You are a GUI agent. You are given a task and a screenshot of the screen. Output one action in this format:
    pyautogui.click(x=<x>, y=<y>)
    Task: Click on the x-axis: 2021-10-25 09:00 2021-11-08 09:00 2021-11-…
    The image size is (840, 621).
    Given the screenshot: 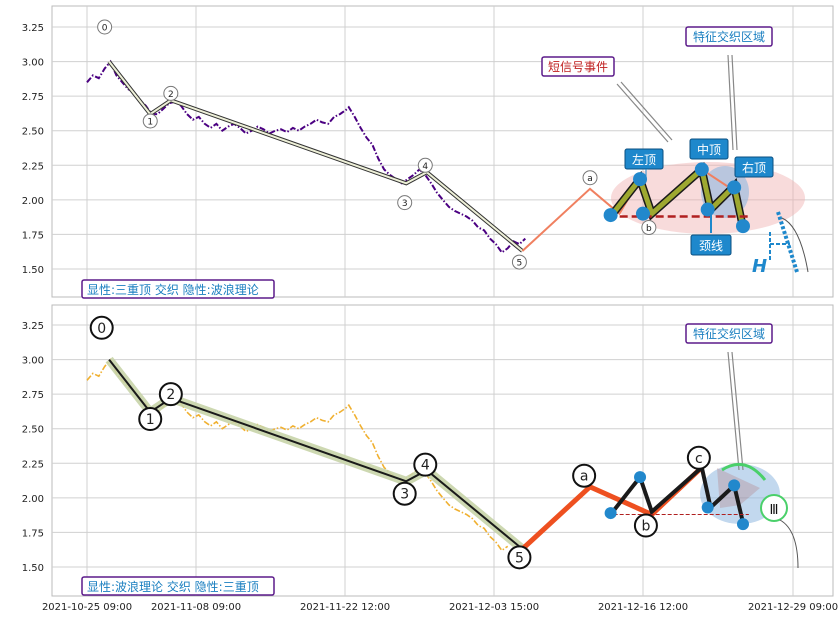 What is the action you would take?
    pyautogui.click(x=440, y=607)
    